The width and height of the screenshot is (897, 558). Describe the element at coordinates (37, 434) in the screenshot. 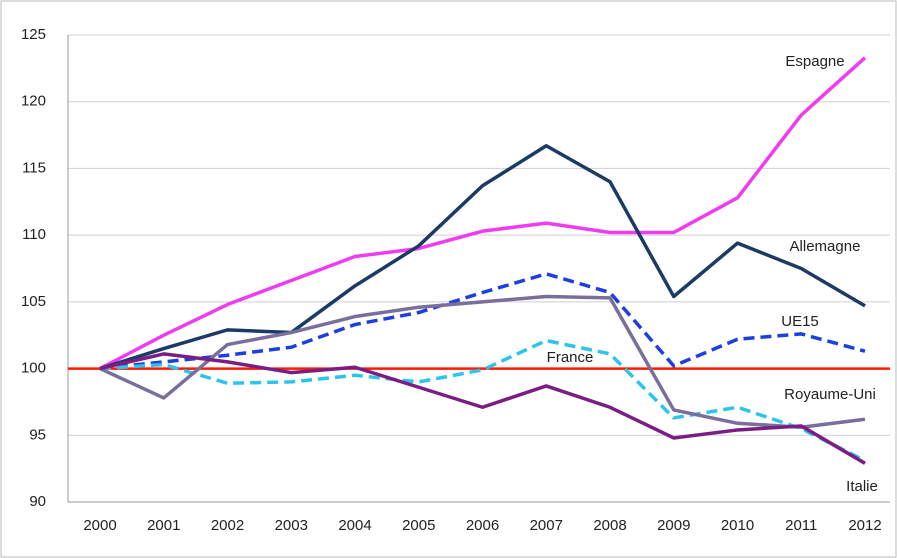

I see `y-tick-label: 95` at that location.